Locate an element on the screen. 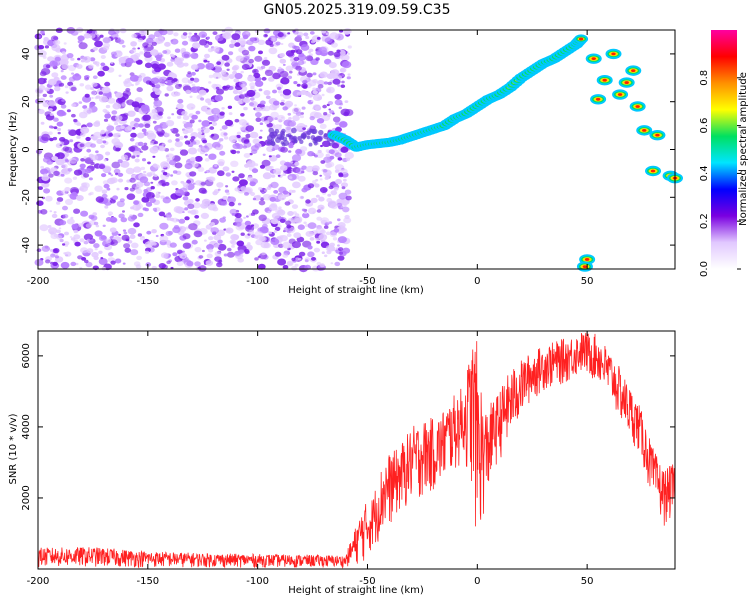 This screenshot has width=750, height=600. colorbar-tick-label: 0.4 is located at coordinates (704, 173).